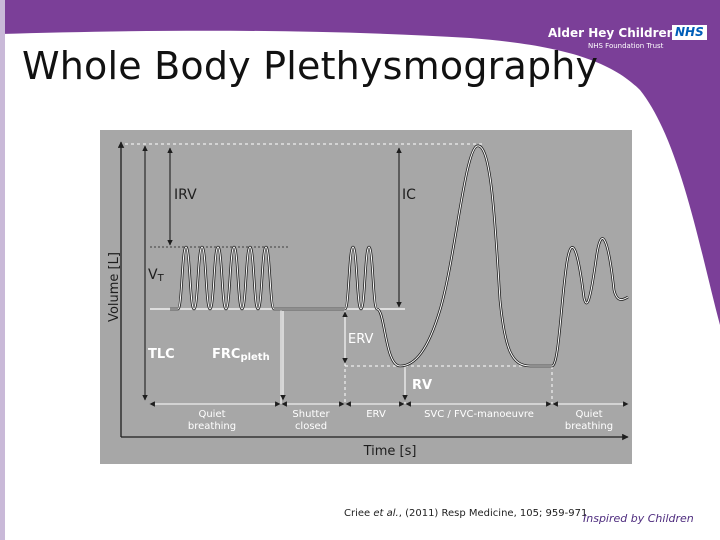 The image size is (720, 540). Describe the element at coordinates (114, 287) in the screenshot. I see `y-axis-title: Volume [L]` at that location.